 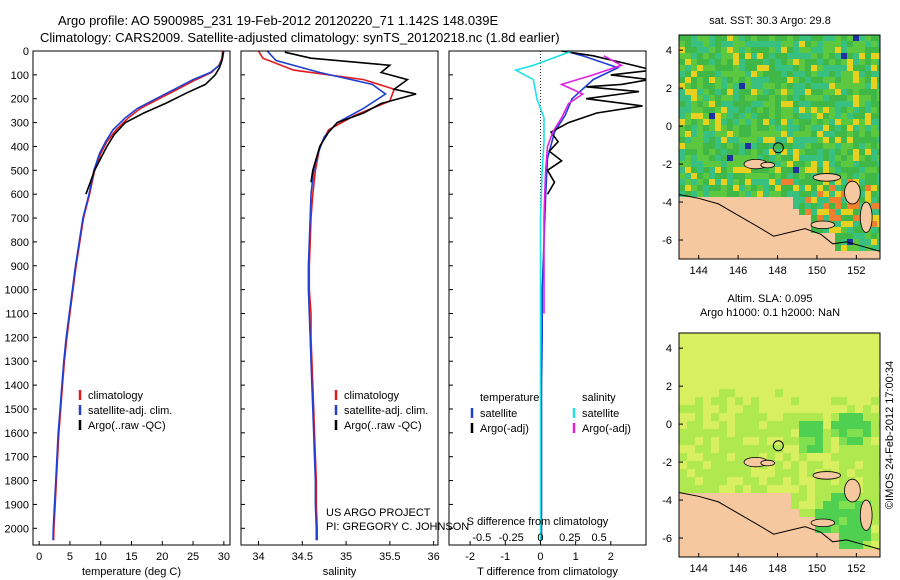 What do you see at coordinates (70, 557) in the screenshot?
I see `x-tick-label: 5` at bounding box center [70, 557].